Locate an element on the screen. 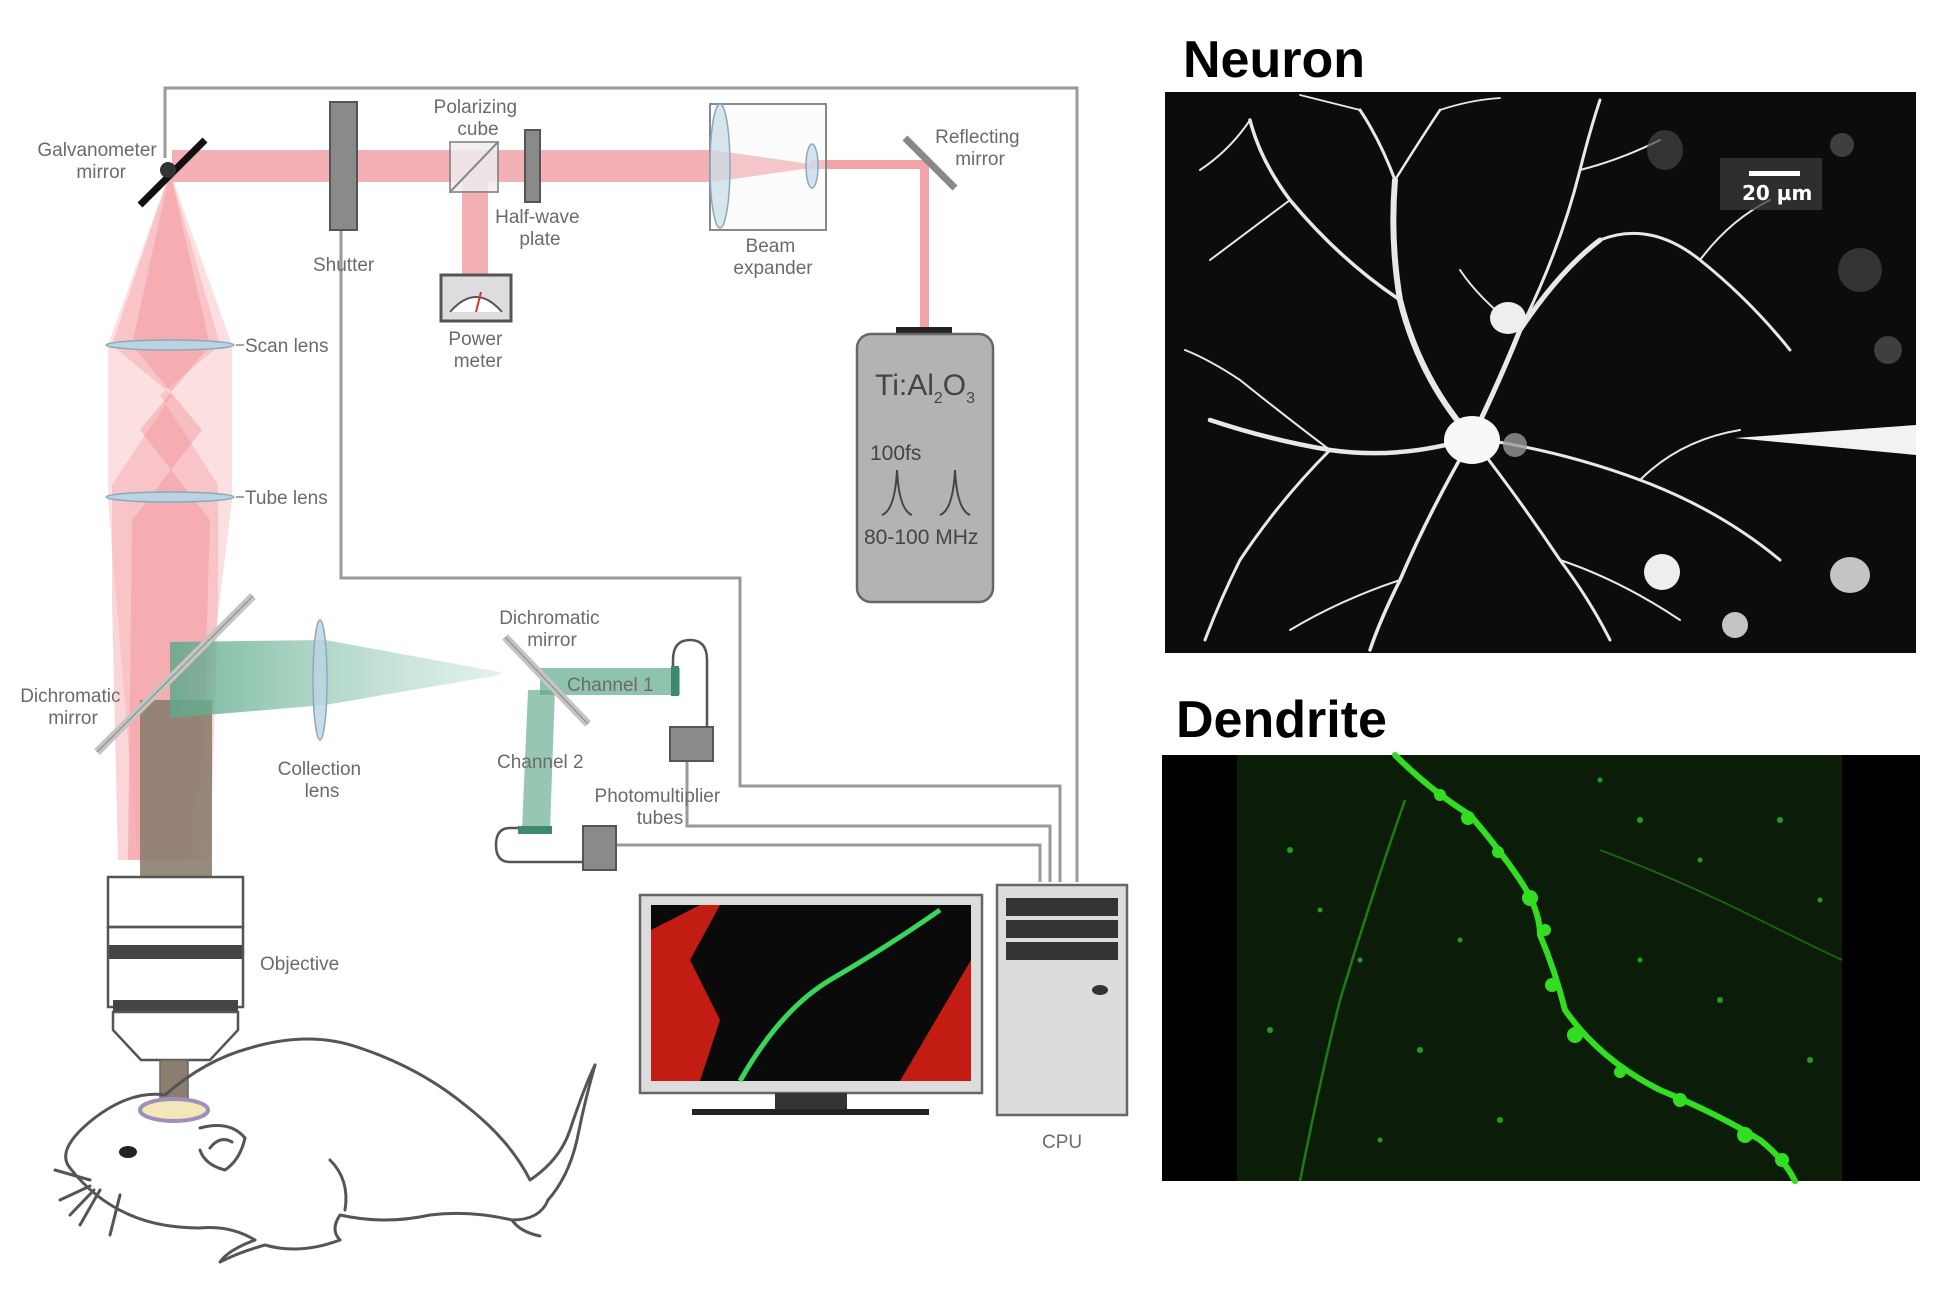 This screenshot has height=1302, width=1956. scan-lens is located at coordinates (170, 345).